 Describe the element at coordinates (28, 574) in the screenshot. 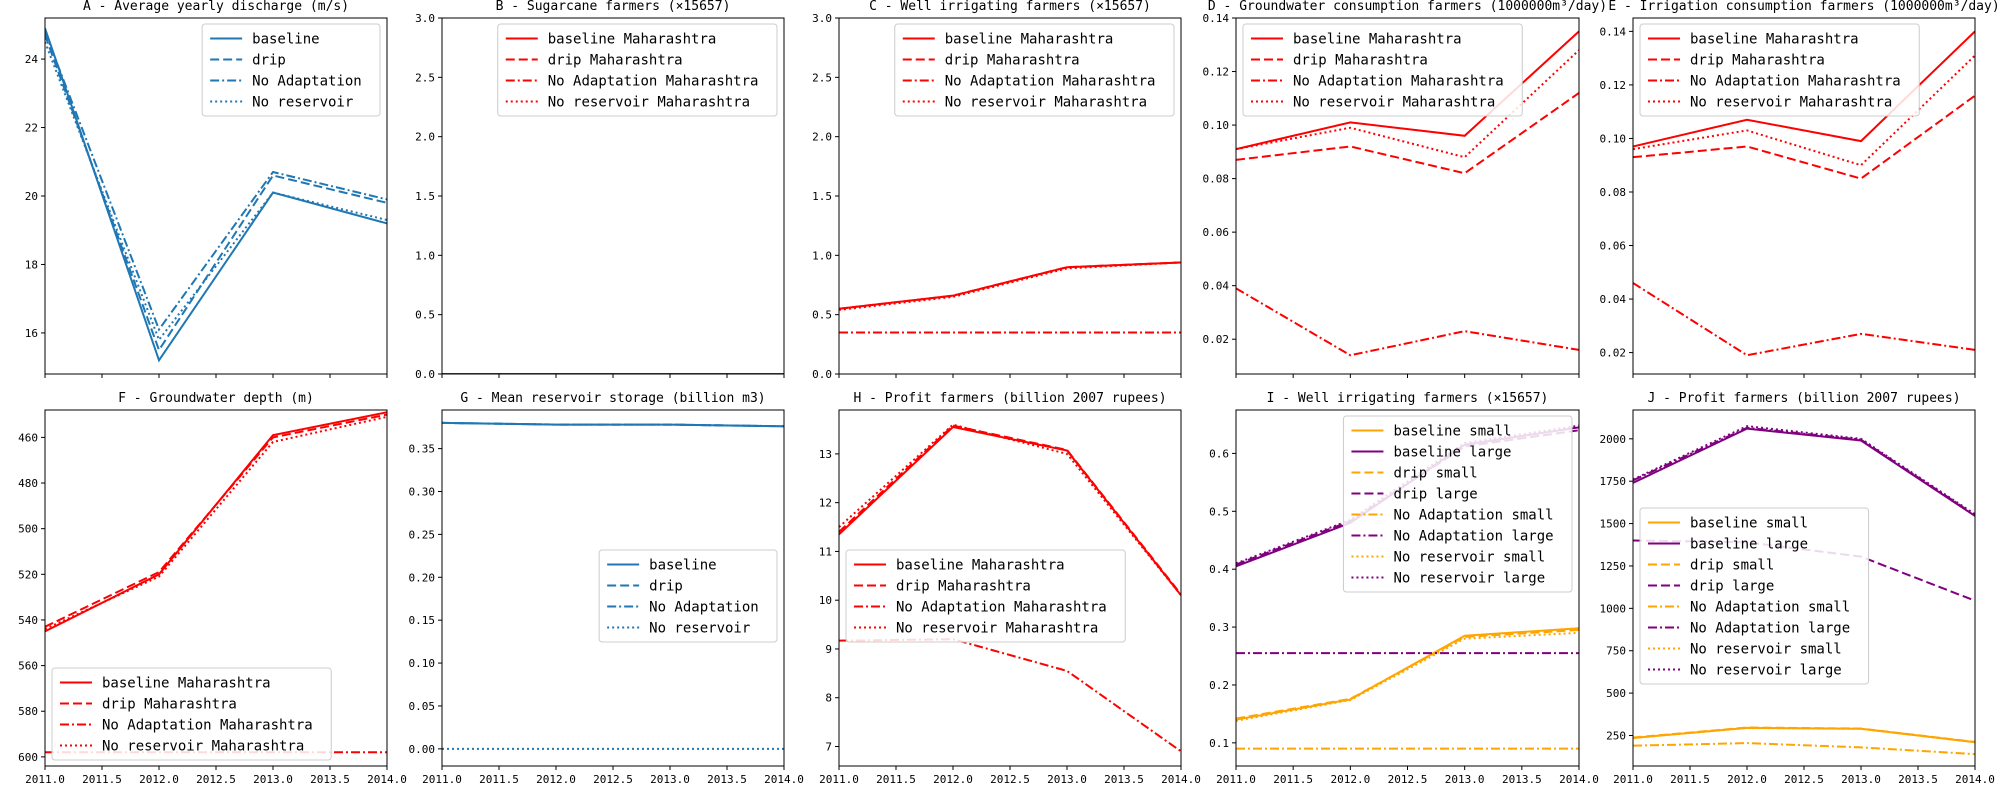

I see `y-tick-label: 520` at that location.